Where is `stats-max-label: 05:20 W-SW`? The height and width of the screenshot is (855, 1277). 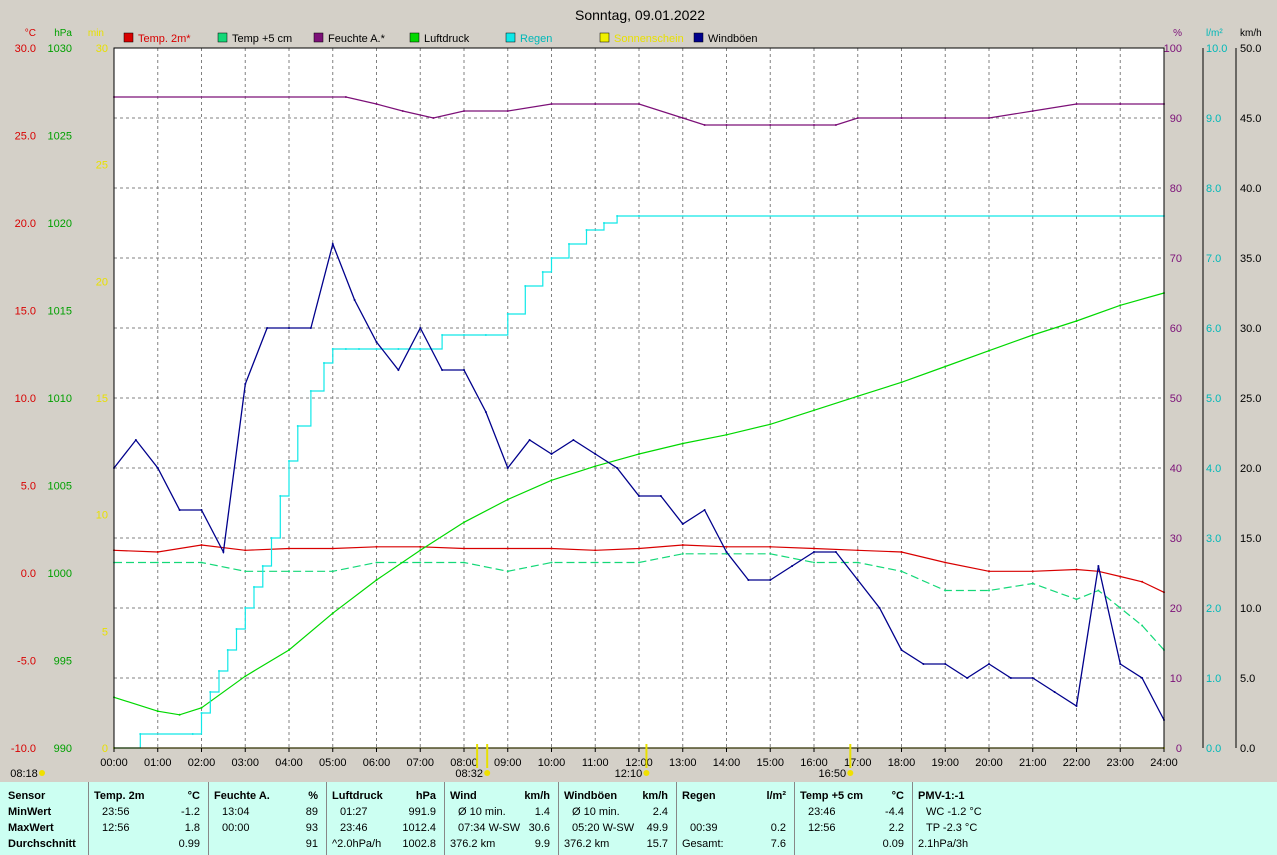 stats-max-label: 05:20 W-SW is located at coordinates (603, 828).